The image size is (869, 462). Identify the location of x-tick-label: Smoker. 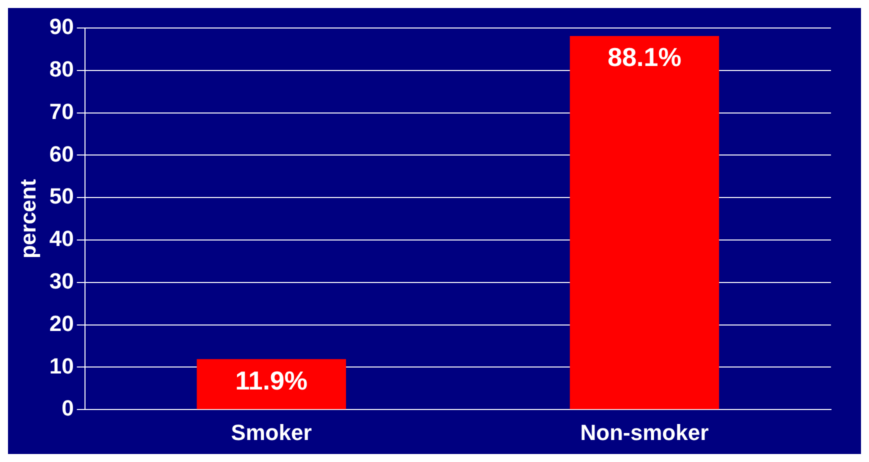
(271, 432).